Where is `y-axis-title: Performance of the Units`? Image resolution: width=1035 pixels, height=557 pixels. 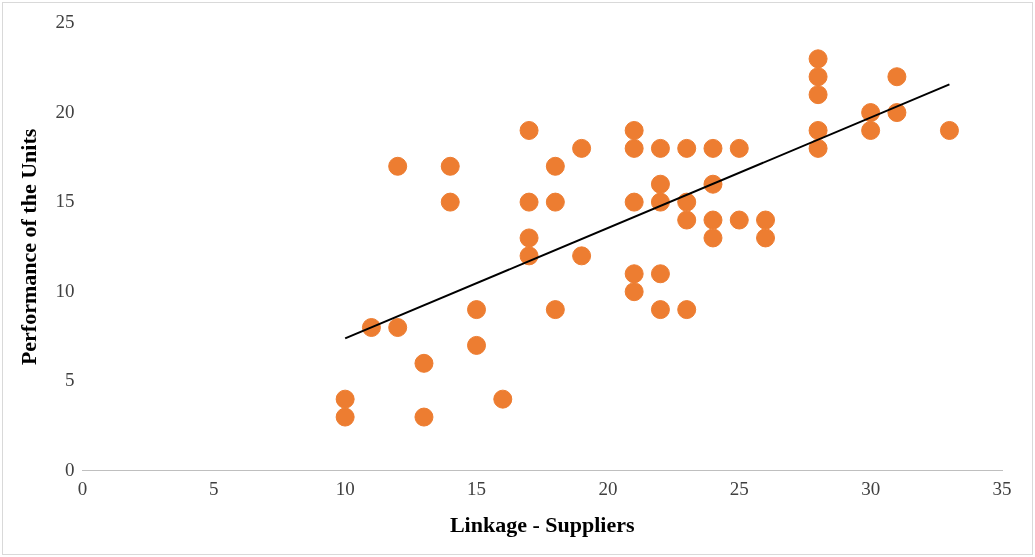
y-axis-title: Performance of the Units is located at coordinates (28, 247).